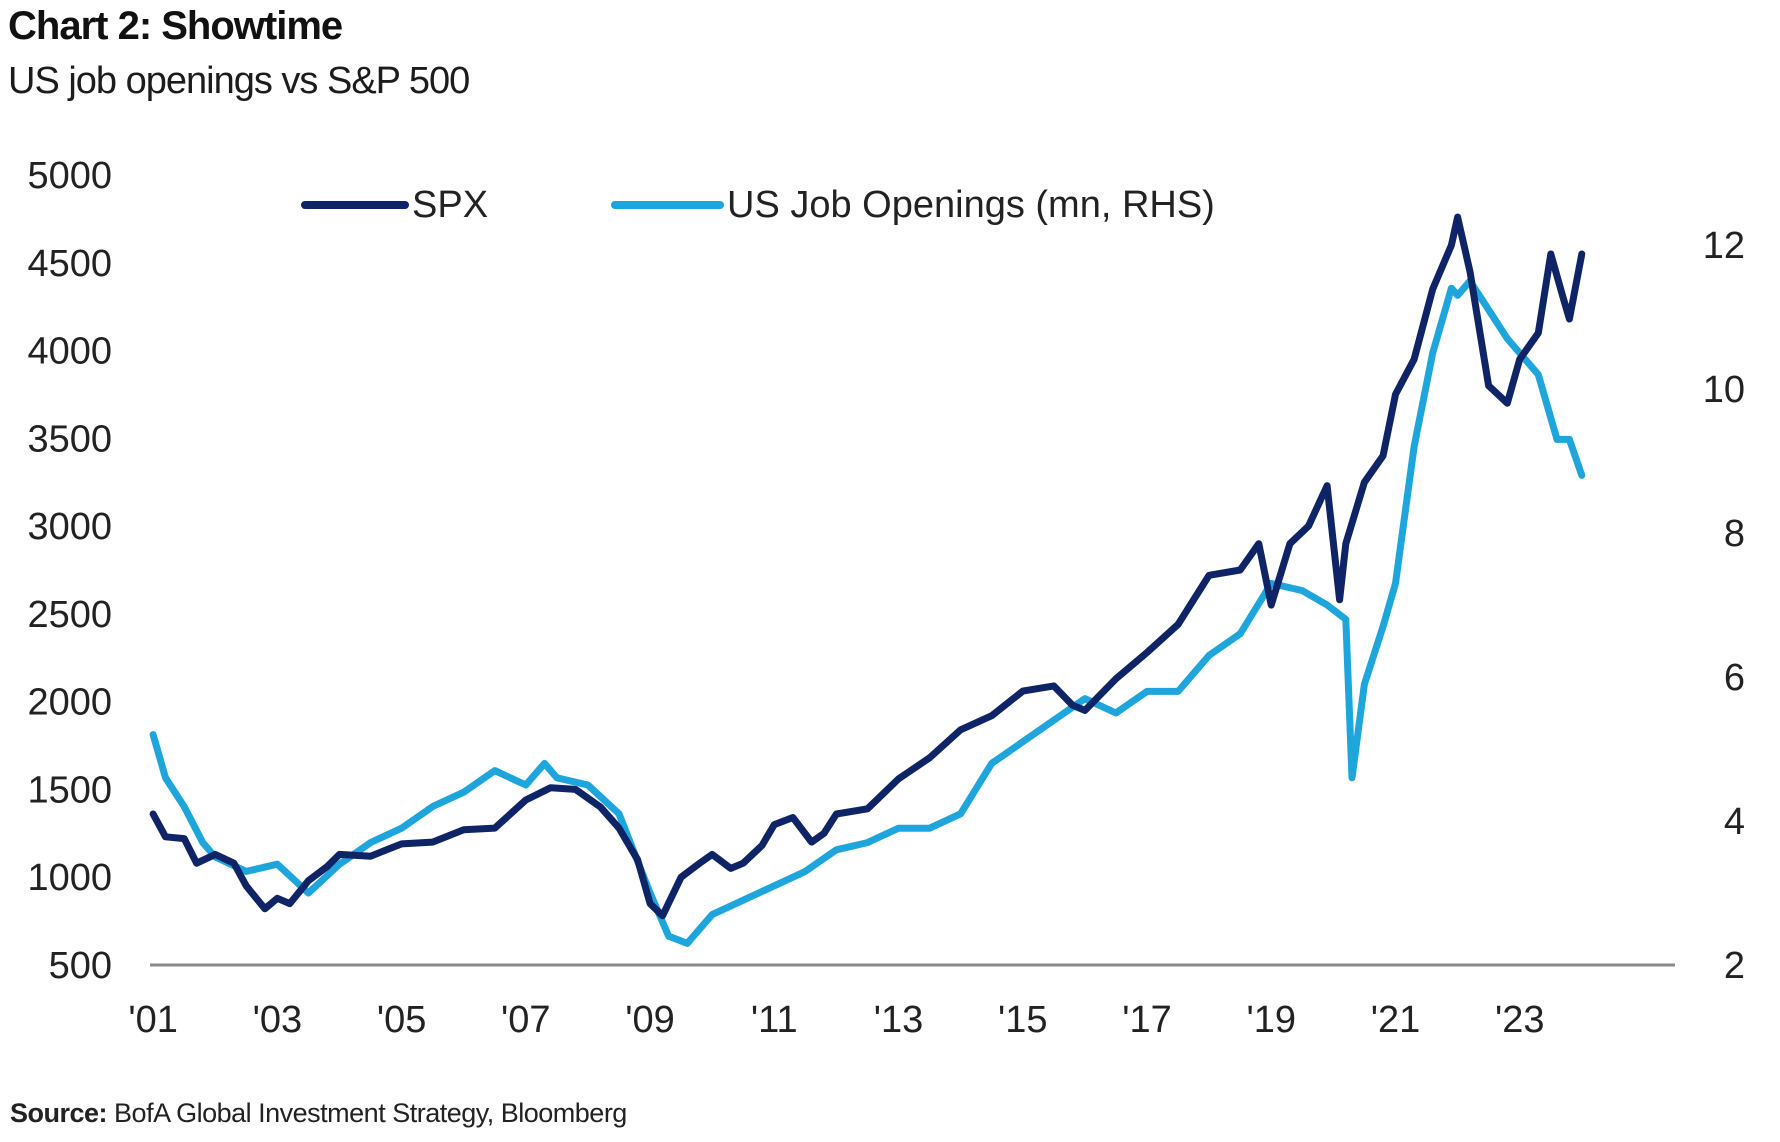  Describe the element at coordinates (774, 1020) in the screenshot. I see `x-tick-label: '11` at that location.